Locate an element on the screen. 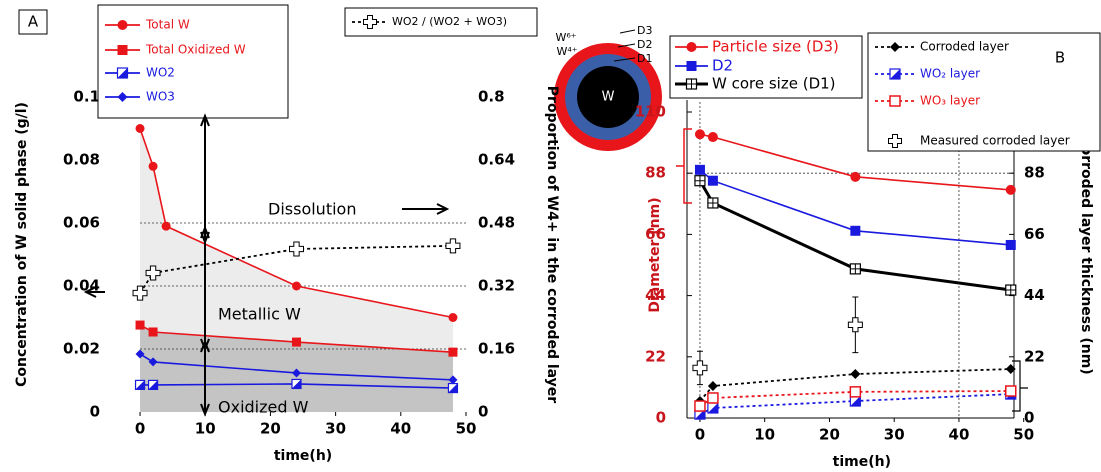  inset-core is located at coordinates (608, 97).